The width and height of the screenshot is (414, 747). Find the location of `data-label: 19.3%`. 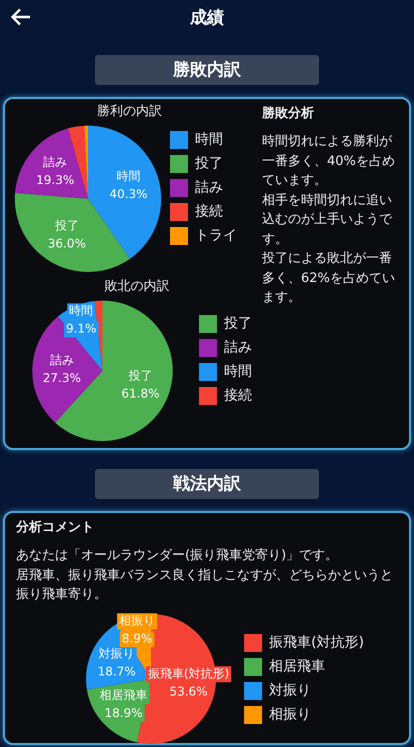

data-label: 19.3% is located at coordinates (55, 179).